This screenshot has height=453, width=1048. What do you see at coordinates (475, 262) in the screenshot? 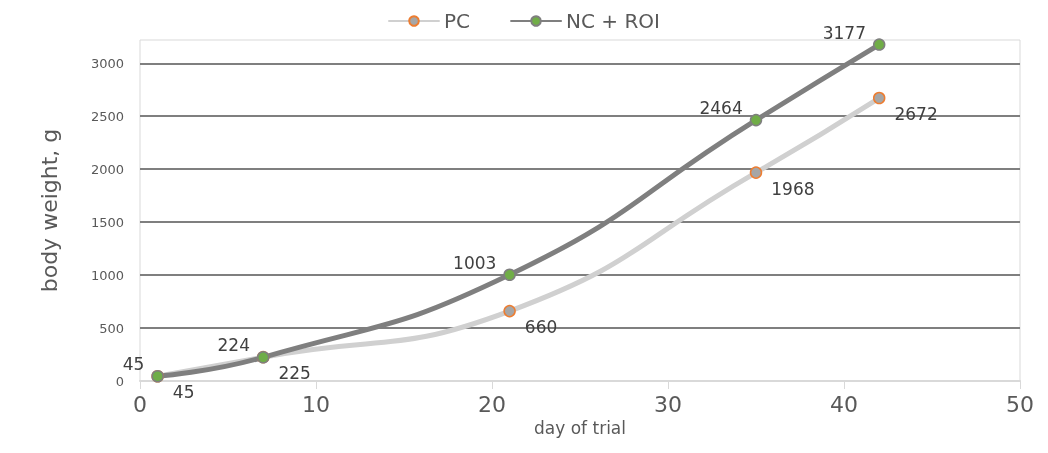
I see `data-label: 1003` at bounding box center [475, 262].